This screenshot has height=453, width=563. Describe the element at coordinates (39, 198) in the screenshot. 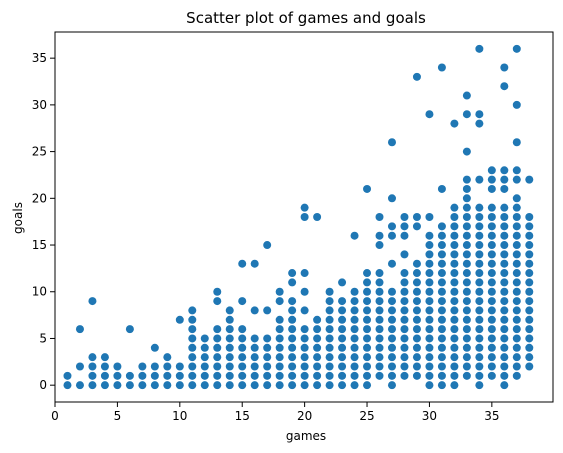

I see `y-tick-label: 20` at that location.